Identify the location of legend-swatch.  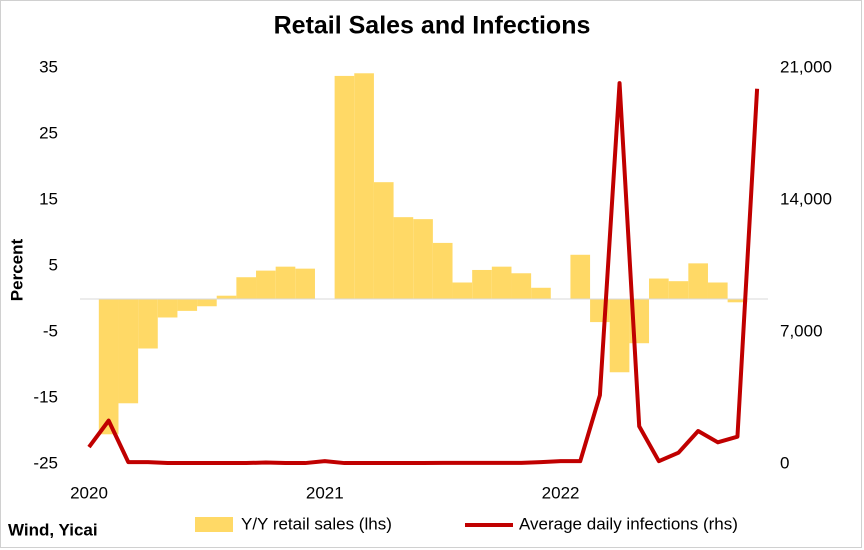
(214, 524).